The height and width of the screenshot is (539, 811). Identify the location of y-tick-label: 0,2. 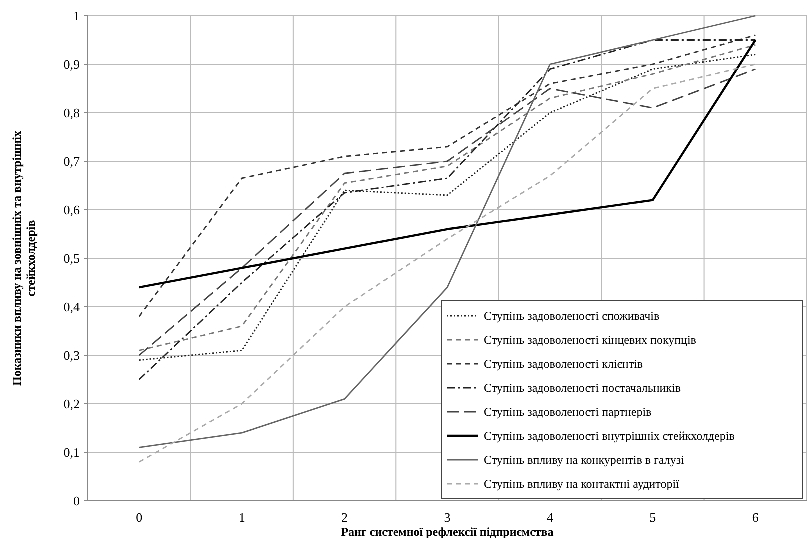
(72, 404).